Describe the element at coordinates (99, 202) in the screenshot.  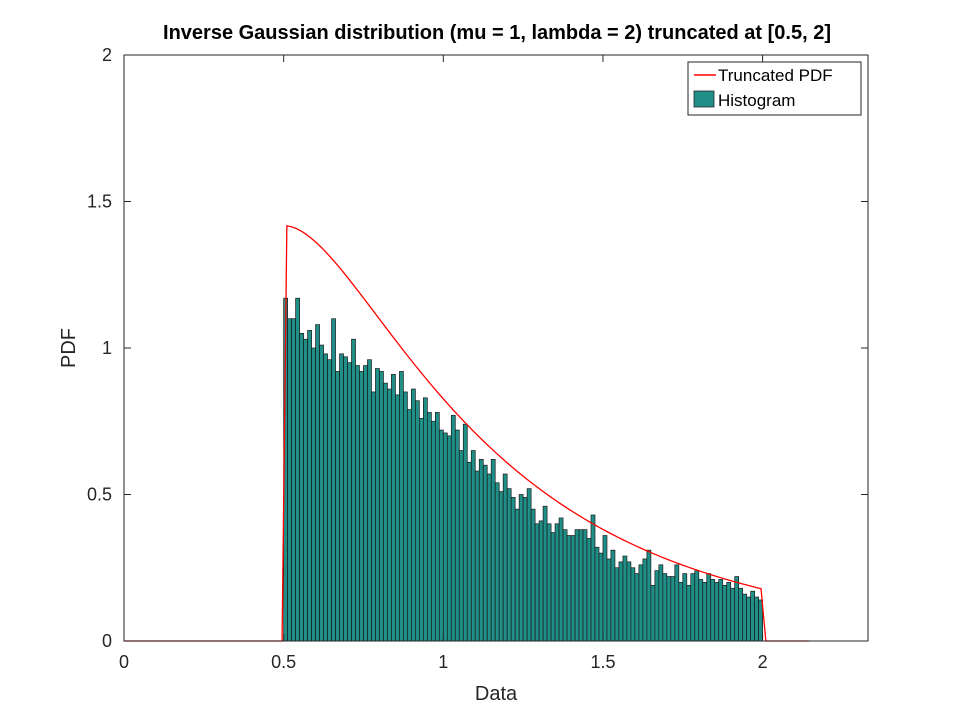
I see `y-tick-label: 1.5` at that location.